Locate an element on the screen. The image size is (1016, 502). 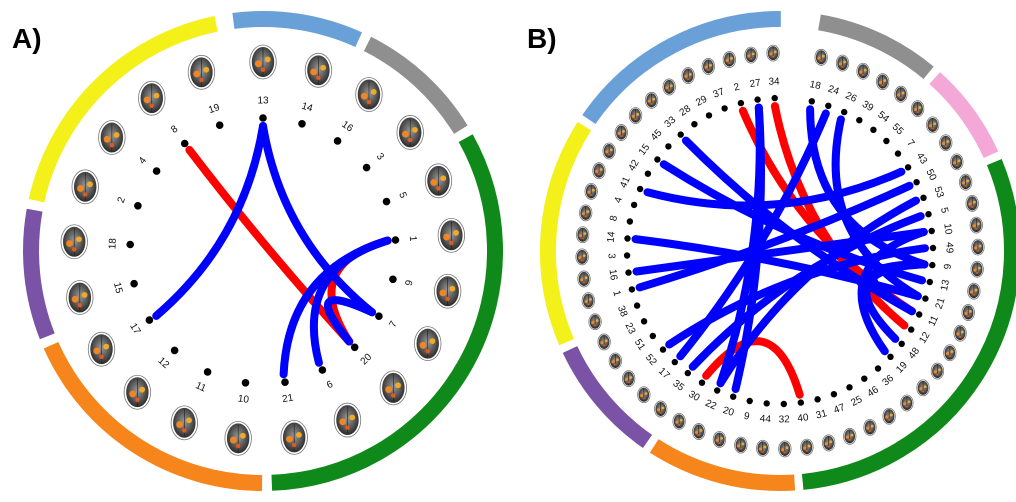
node-label: 13 is located at coordinates (263, 101).